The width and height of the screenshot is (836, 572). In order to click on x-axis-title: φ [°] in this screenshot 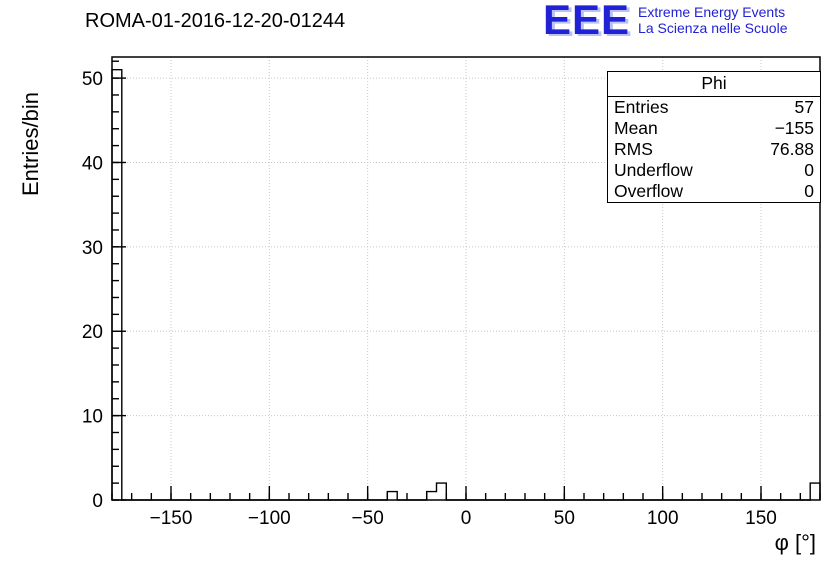, I will do `click(795, 542)`.